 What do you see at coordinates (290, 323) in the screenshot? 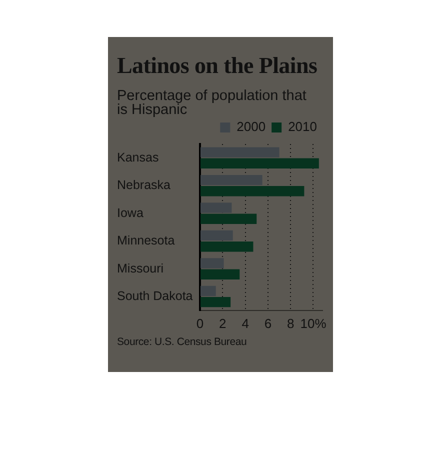
I see `x-tick-label: 8` at bounding box center [290, 323].